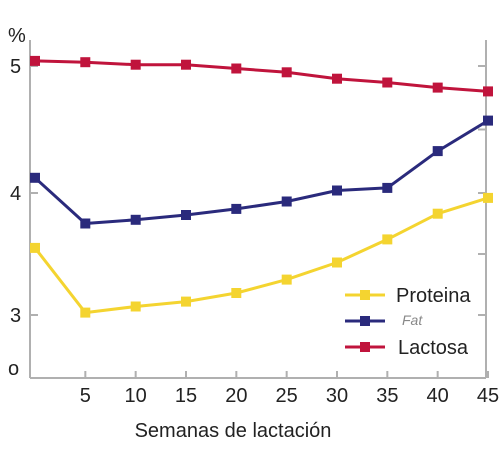  Describe the element at coordinates (287, 396) in the screenshot. I see `x-tick-label: 25` at that location.